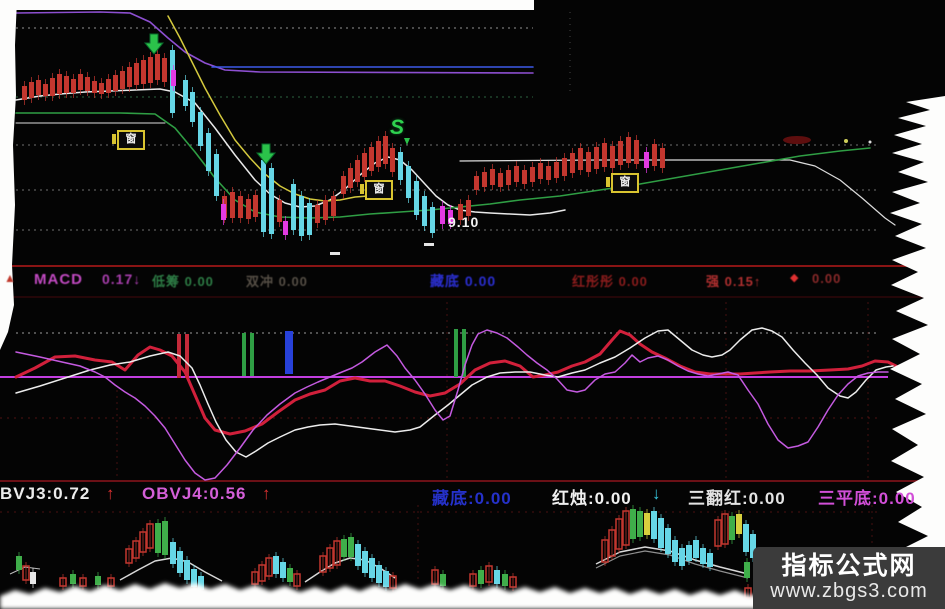 This screenshot has width=945, height=609. Describe the element at coordinates (8, 175) in the screenshot. I see `left-white-edge` at that location.